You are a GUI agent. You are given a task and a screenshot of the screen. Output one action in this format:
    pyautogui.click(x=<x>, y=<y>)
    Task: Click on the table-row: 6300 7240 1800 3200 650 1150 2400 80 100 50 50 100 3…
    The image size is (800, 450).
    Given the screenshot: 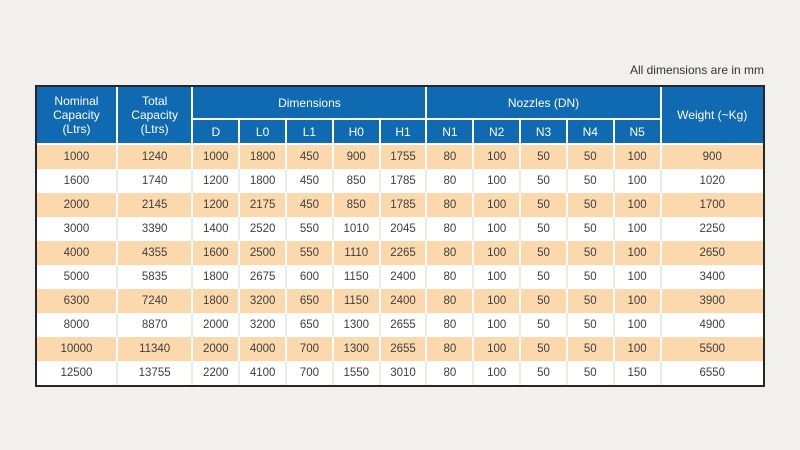 What is the action you would take?
    pyautogui.click(x=400, y=301)
    